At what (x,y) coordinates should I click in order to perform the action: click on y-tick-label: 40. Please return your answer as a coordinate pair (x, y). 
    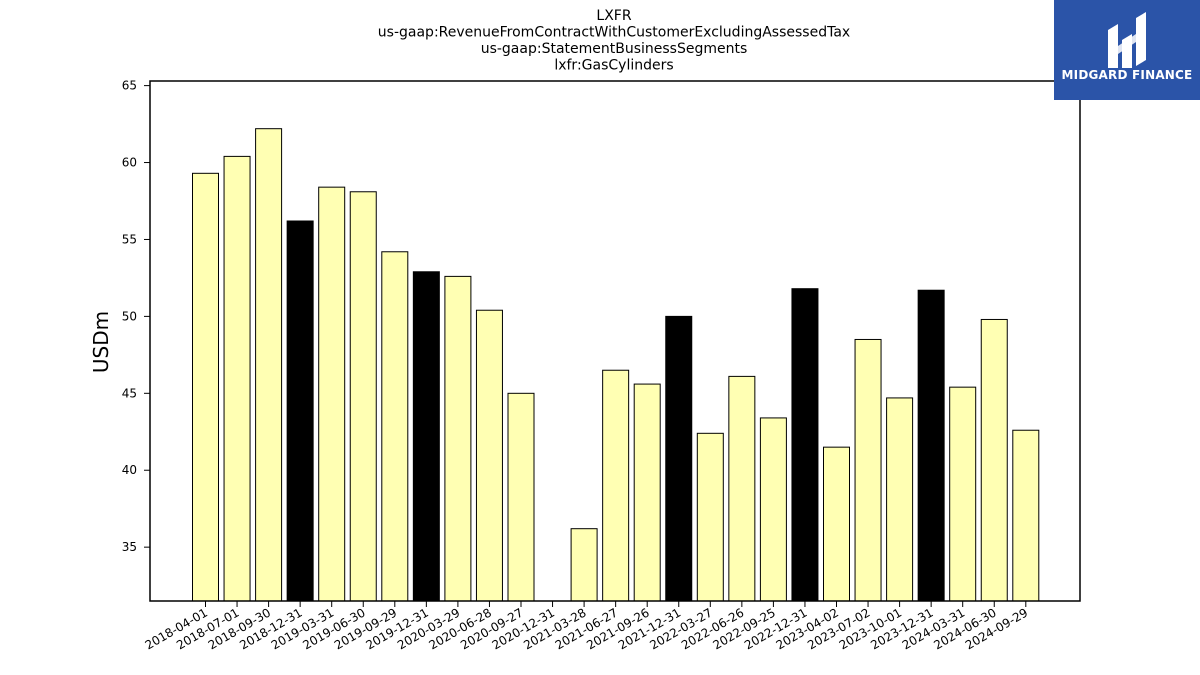
    Looking at the image, I should click on (129, 470).